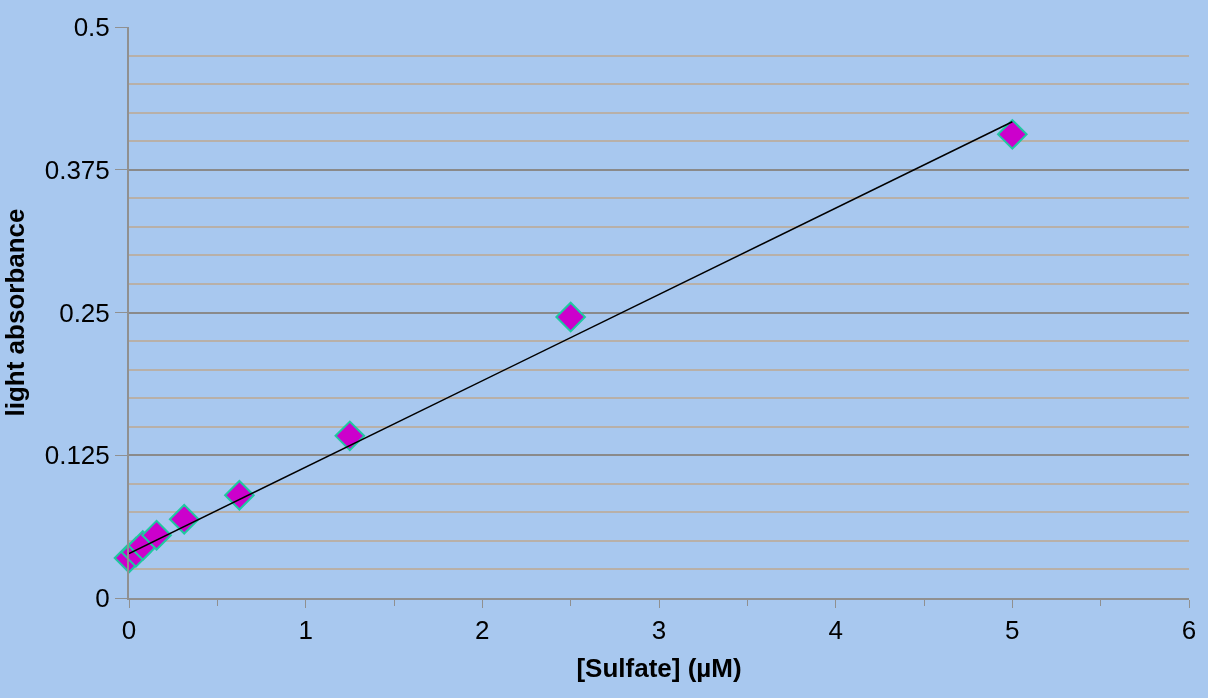 The height and width of the screenshot is (698, 1208). I want to click on y-tick-label: 0.375, so click(77, 169).